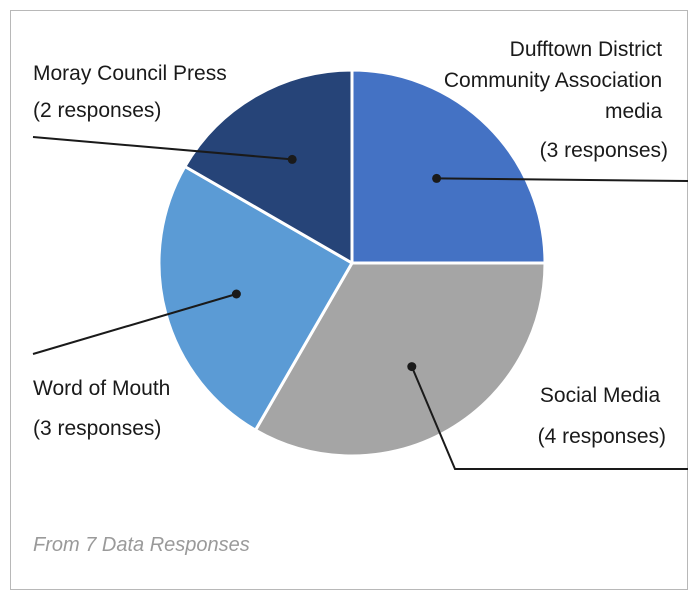 This screenshot has height=599, width=698. Describe the element at coordinates (255, 298) in the screenshot. I see `pie-slice-word-of-mouth` at that location.